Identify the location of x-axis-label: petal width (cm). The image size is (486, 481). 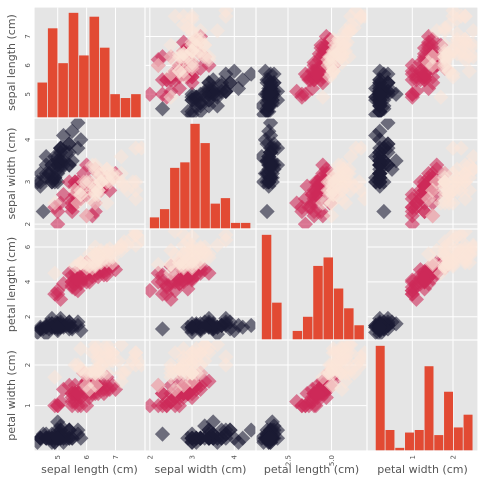
(422, 469).